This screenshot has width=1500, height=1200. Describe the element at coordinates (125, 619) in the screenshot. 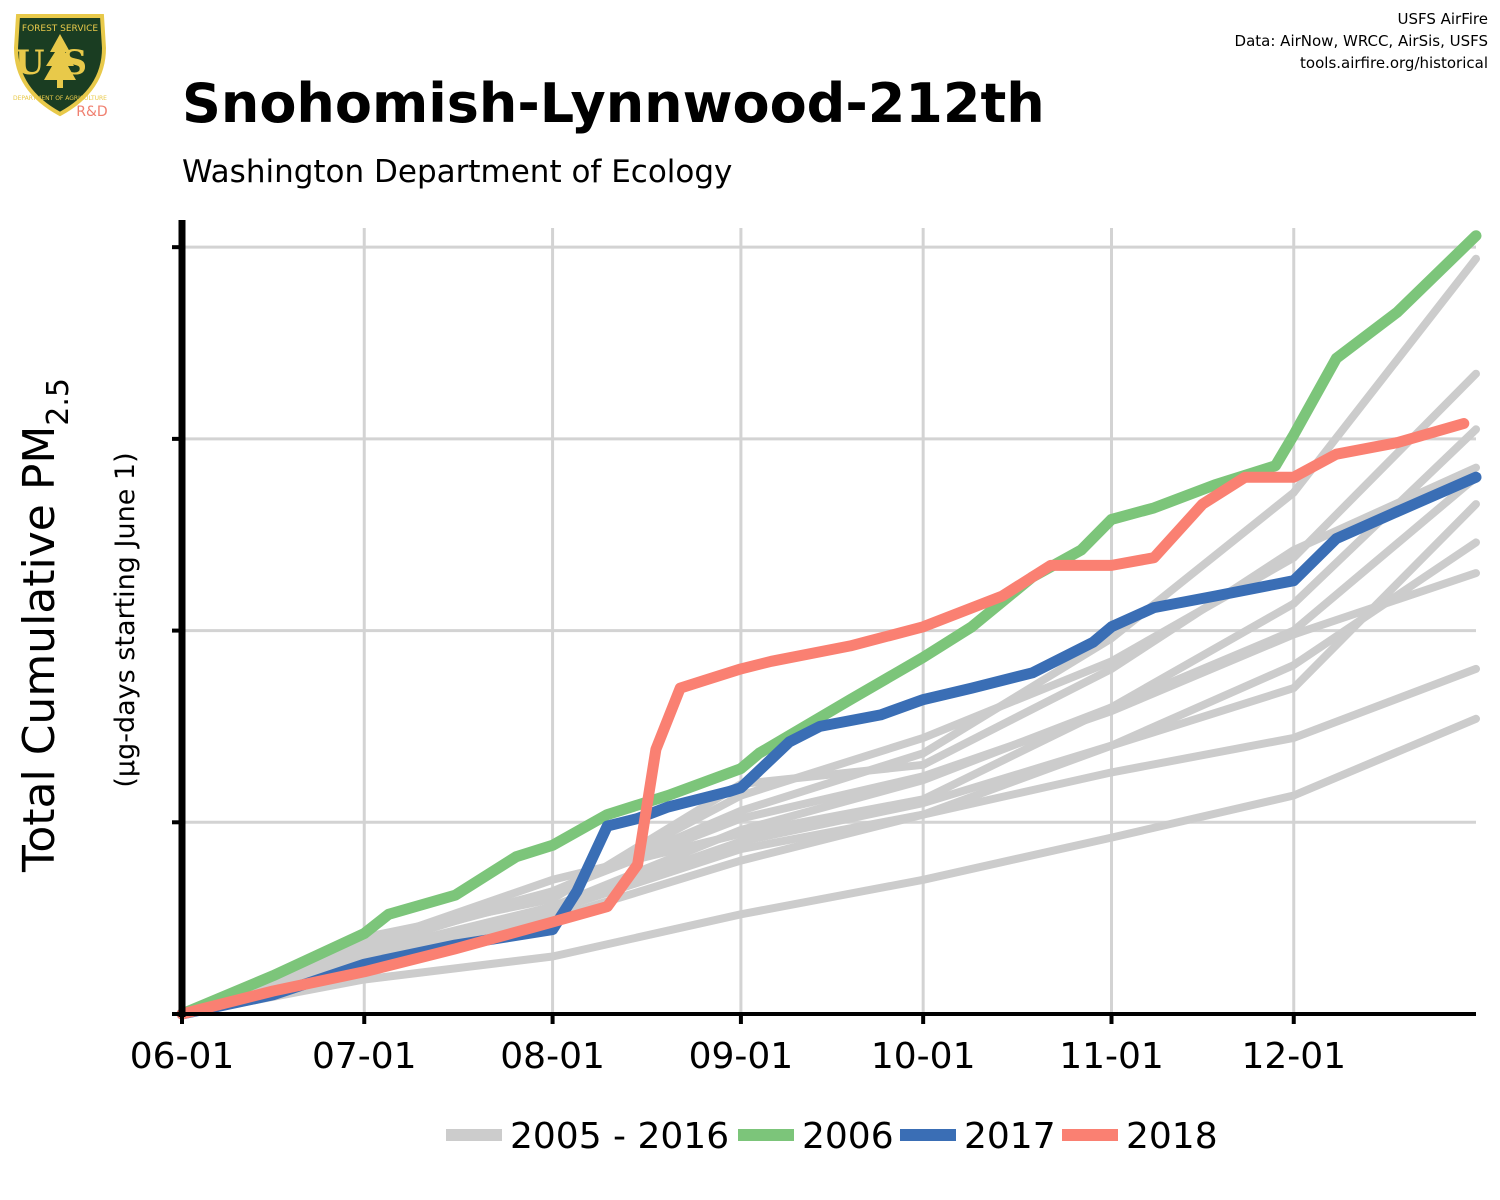

I see `y-axis-unit: (µg-days starting June 1)` at that location.